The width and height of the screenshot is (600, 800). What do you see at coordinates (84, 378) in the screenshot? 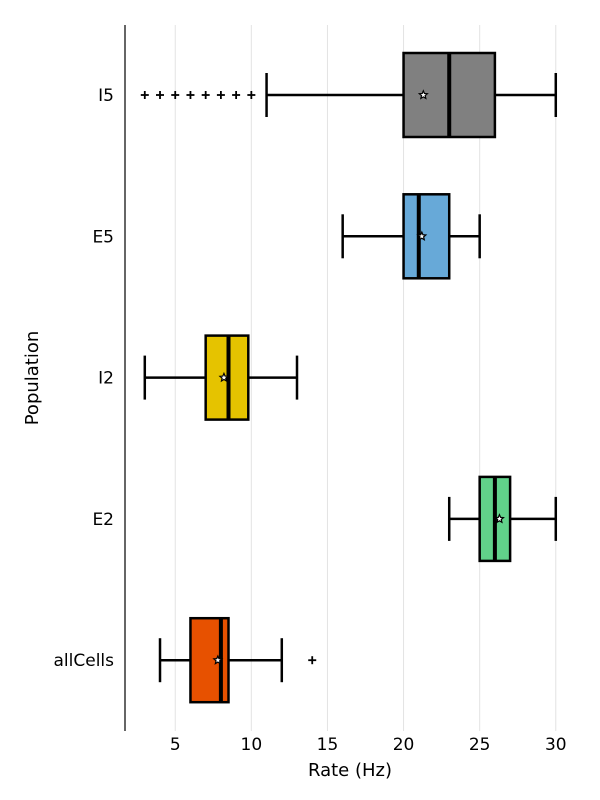
I see `y-axis-ticks: I5 E5 I2 E2 allCells` at bounding box center [84, 378].